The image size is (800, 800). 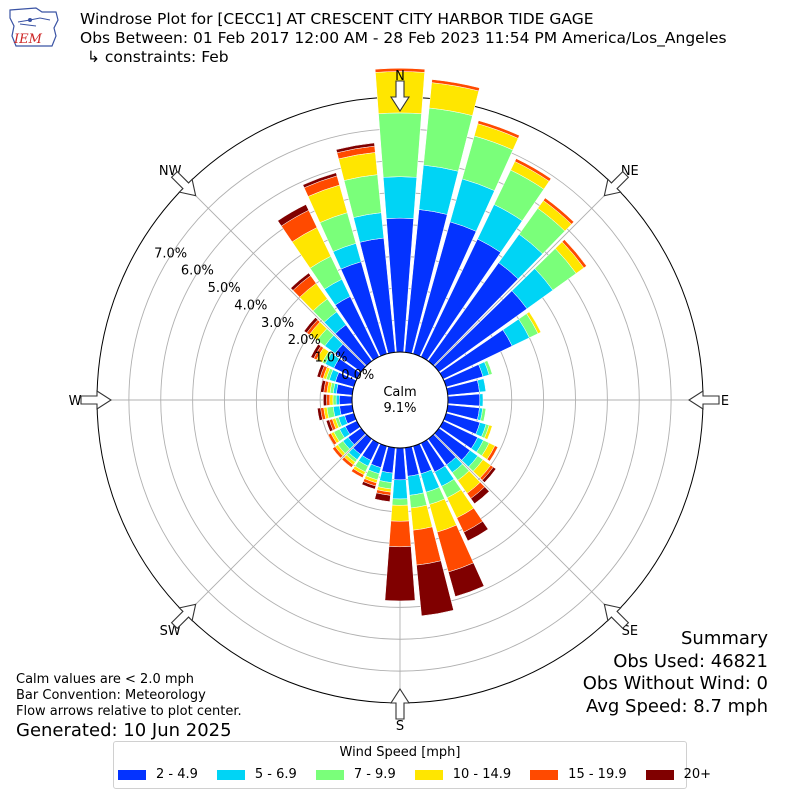 I want to click on legend-item: 5 - 6.9, so click(x=256, y=774).